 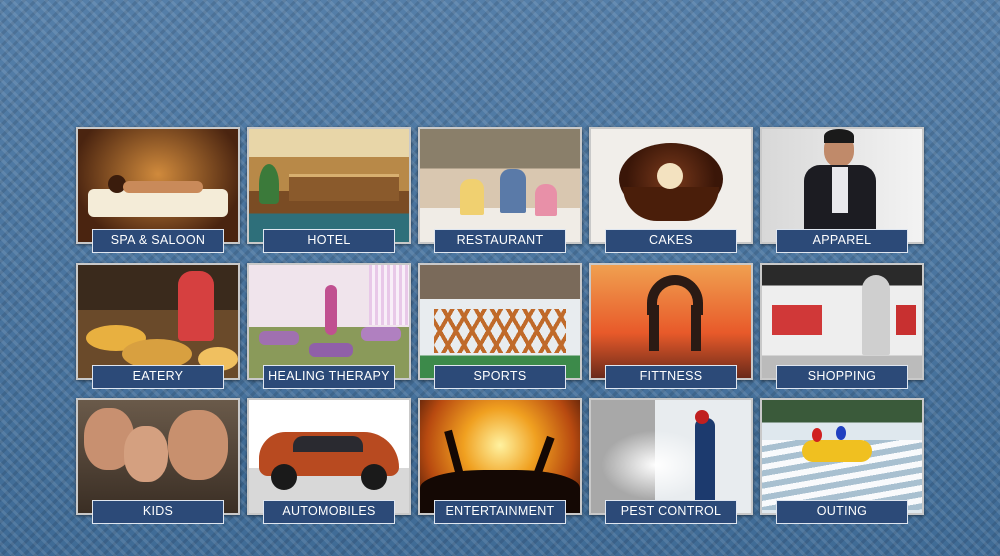 What do you see at coordinates (671, 456) in the screenshot?
I see `pest-control-icon` at bounding box center [671, 456].